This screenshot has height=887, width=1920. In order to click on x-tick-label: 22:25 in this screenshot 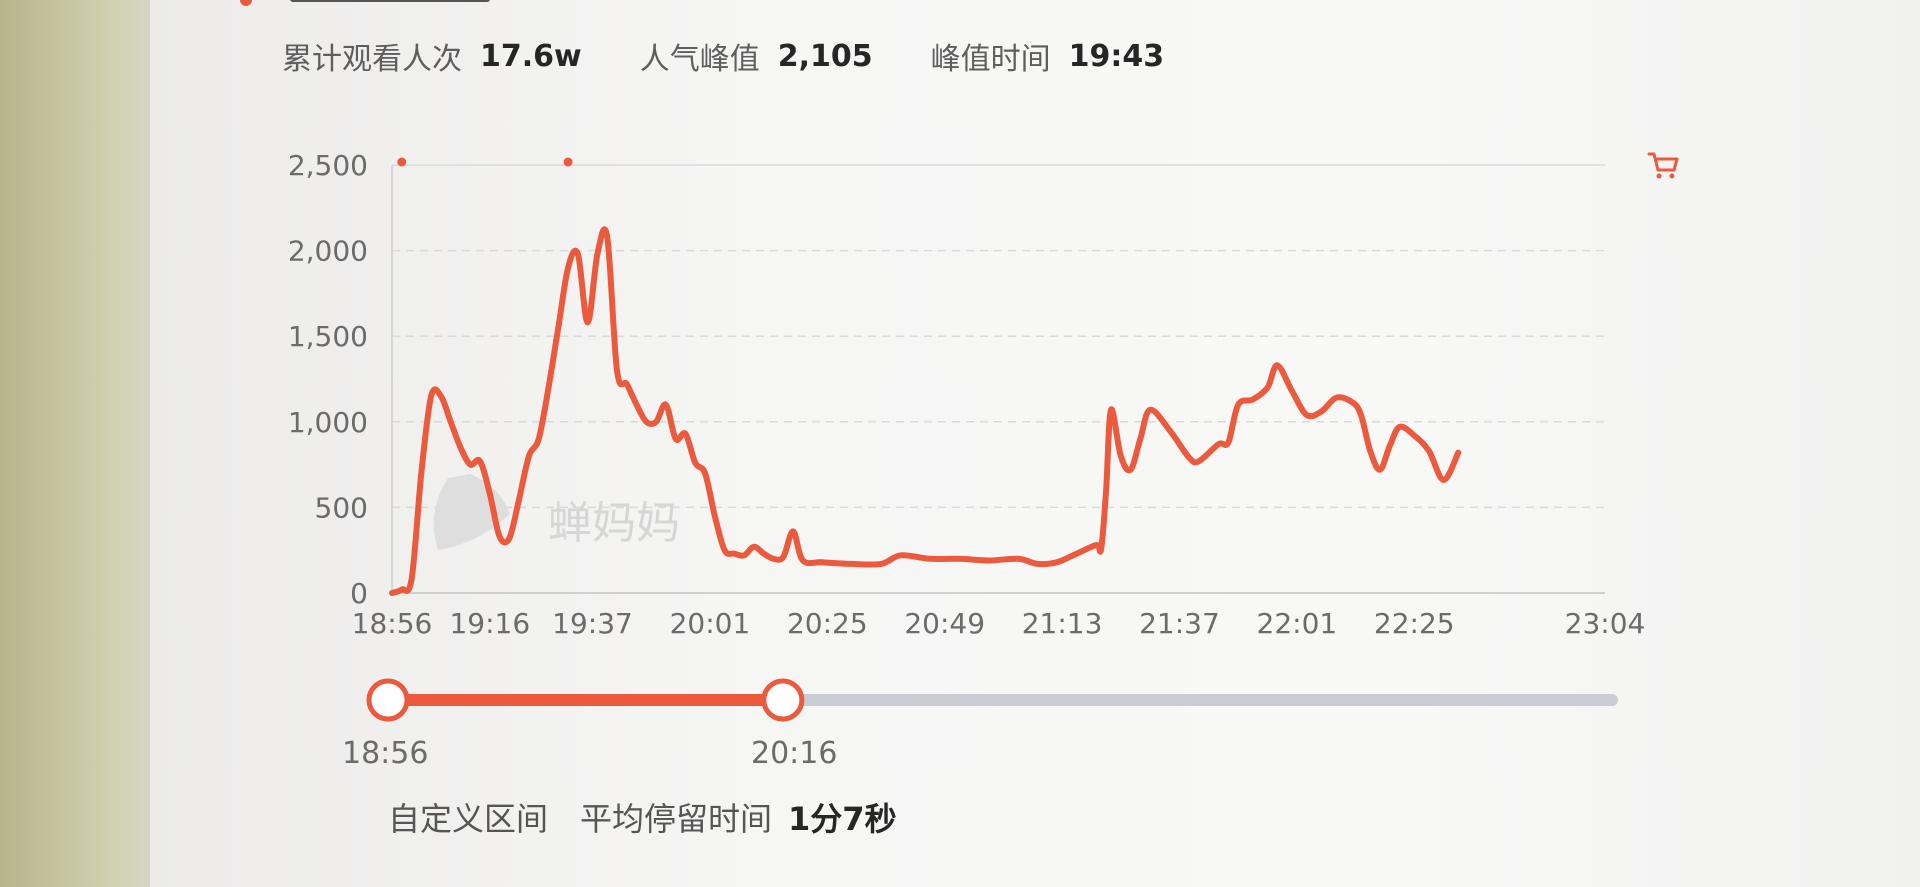, I will do `click(1414, 623)`.